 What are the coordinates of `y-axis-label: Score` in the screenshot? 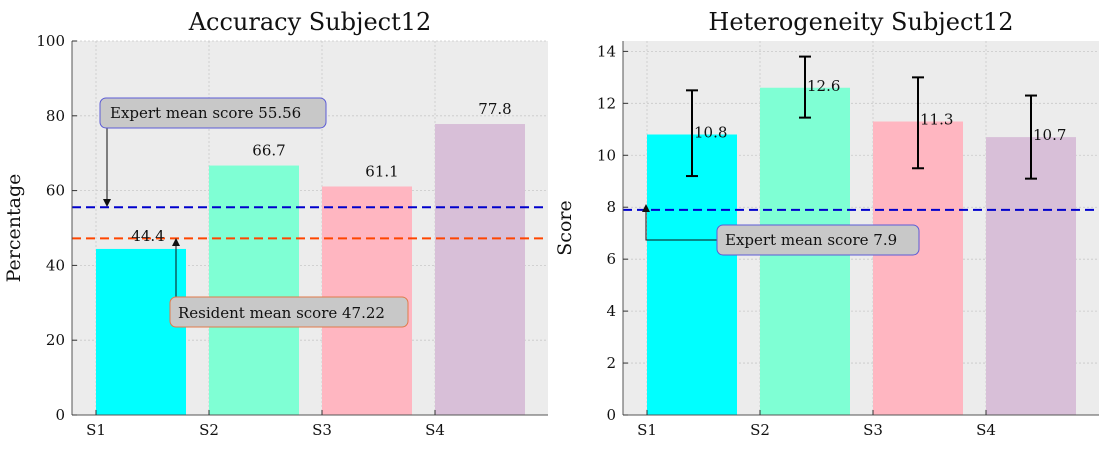 It's located at (565, 227).